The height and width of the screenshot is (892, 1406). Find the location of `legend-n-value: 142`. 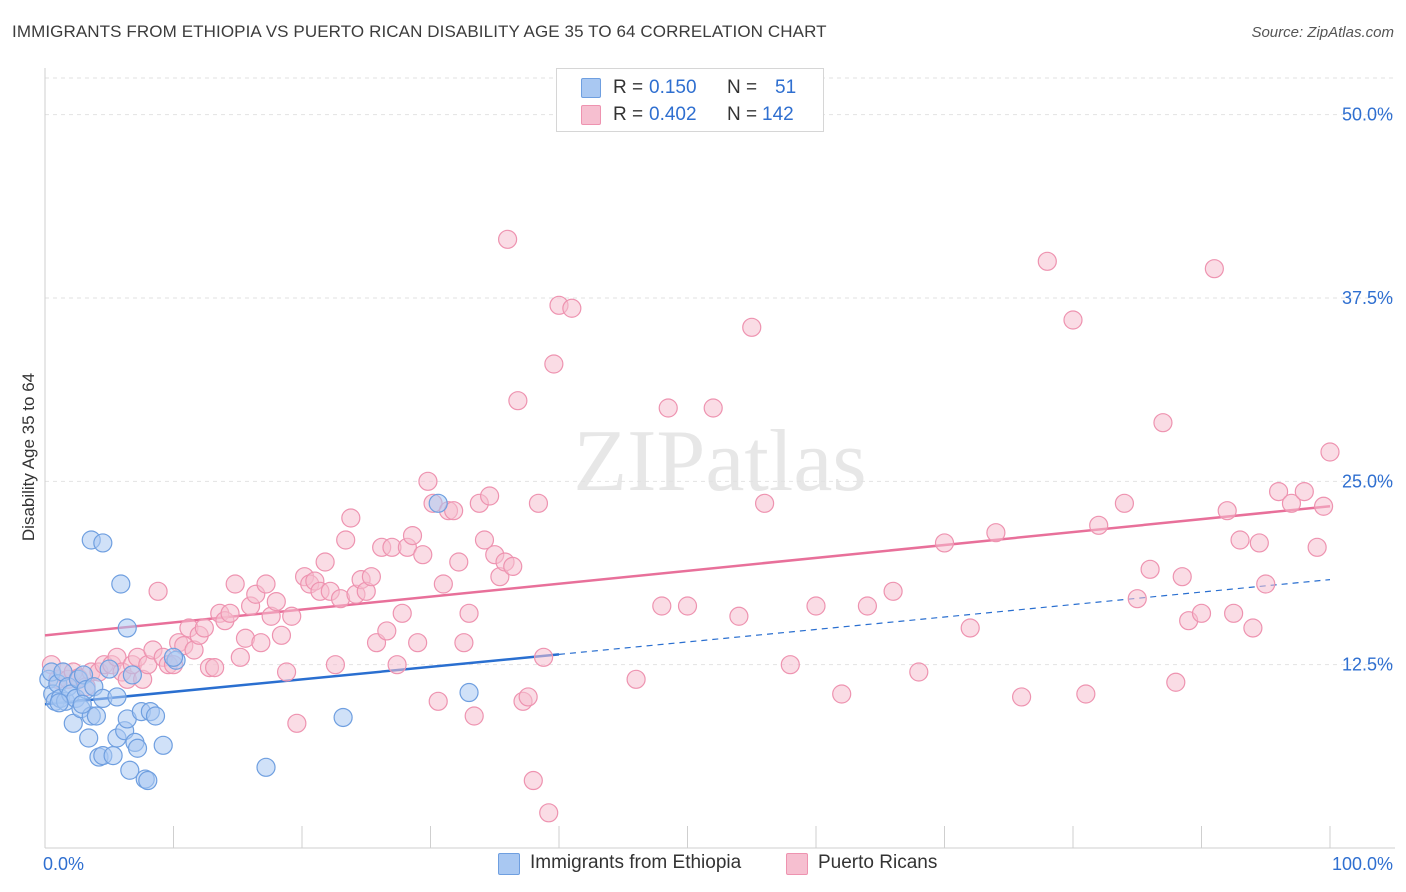

legend-n-value: 142 is located at coordinates (778, 114).